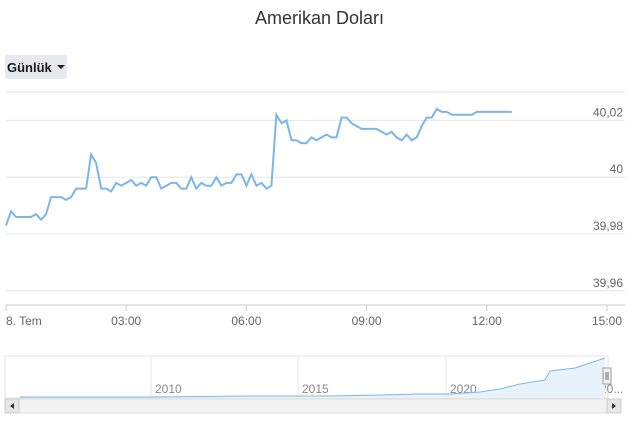 Image resolution: width=639 pixels, height=436 pixels. I want to click on y-tick-label: 40,02, so click(608, 112).